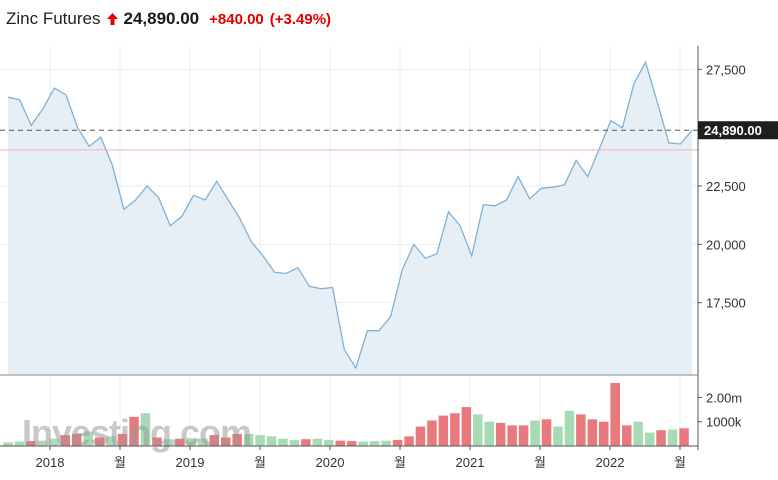 This screenshot has width=778, height=480. Describe the element at coordinates (726, 244) in the screenshot. I see `y-tick-label: 20,000` at that location.